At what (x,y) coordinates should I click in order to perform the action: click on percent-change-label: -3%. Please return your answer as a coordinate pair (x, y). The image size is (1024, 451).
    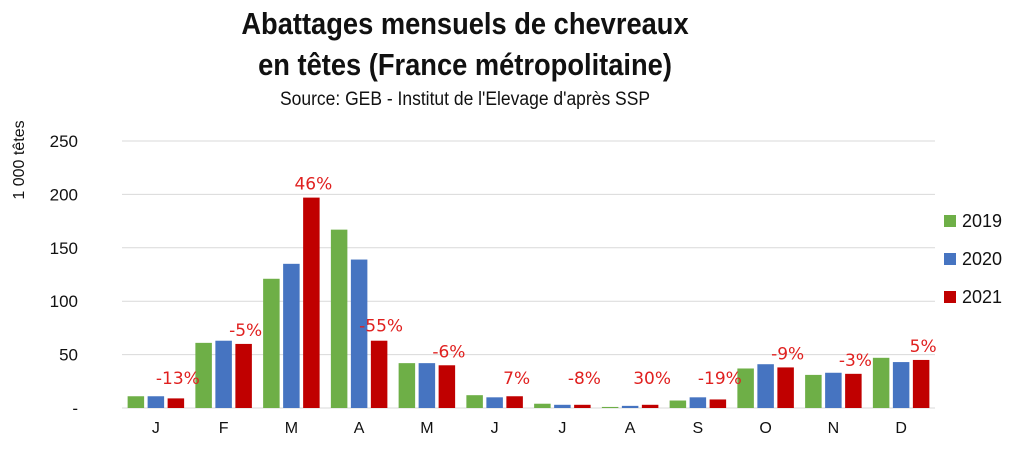
    Looking at the image, I should click on (855, 361).